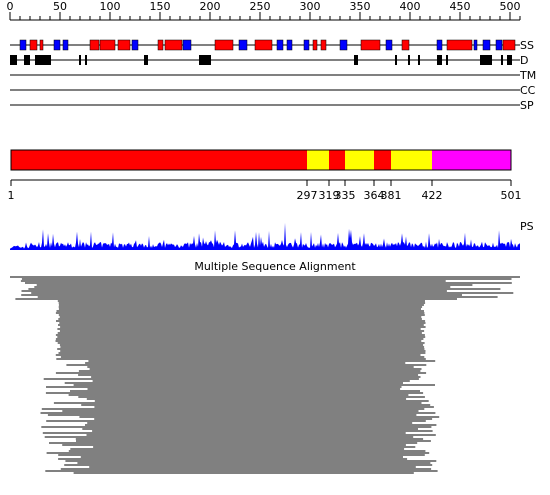  What do you see at coordinates (360, 6) in the screenshot?
I see `ruler-tick-label: 350` at bounding box center [360, 6].